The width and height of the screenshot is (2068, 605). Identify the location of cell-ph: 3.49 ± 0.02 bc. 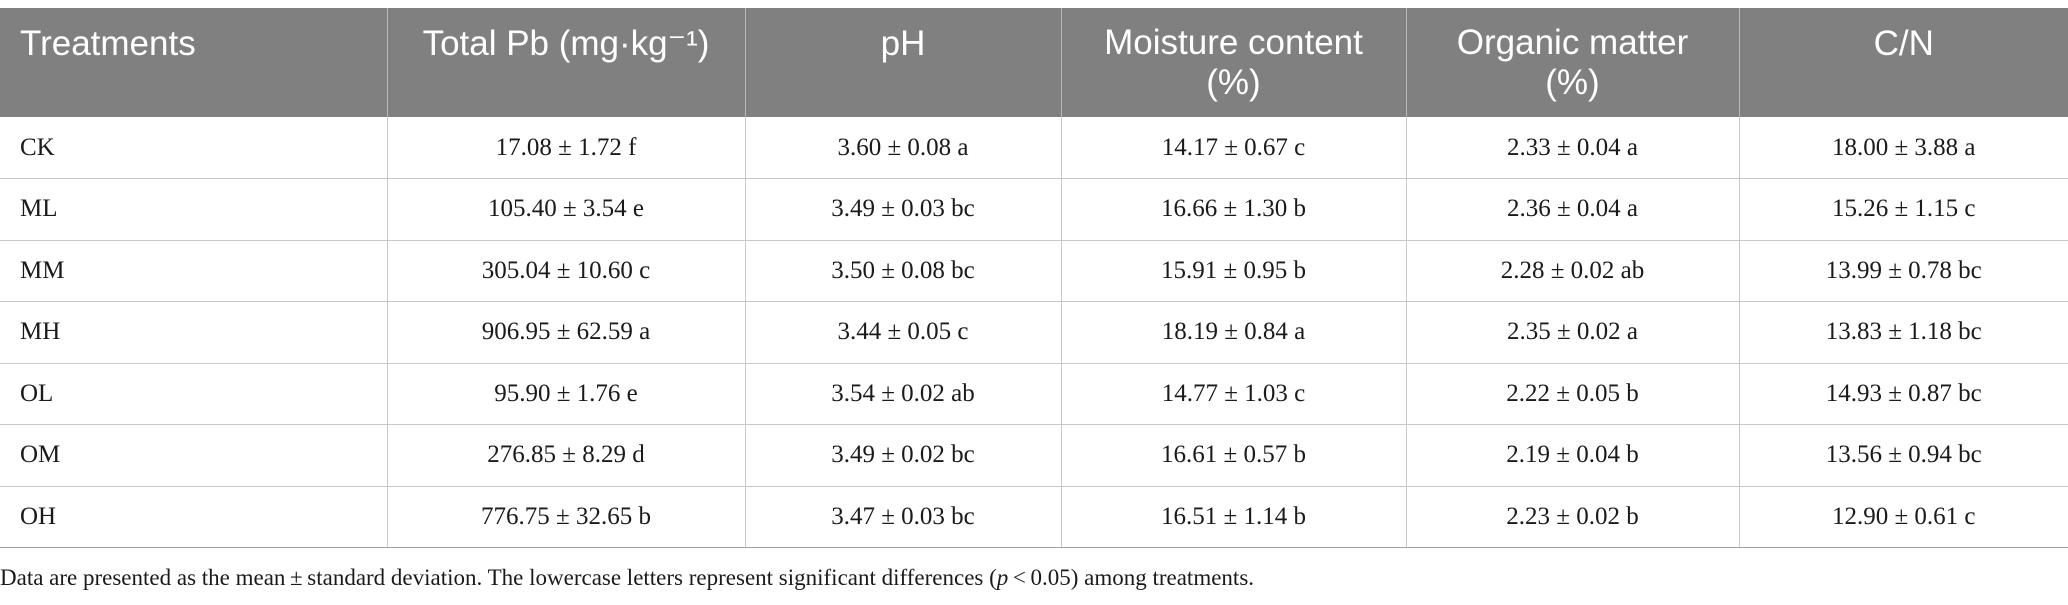
(902, 455).